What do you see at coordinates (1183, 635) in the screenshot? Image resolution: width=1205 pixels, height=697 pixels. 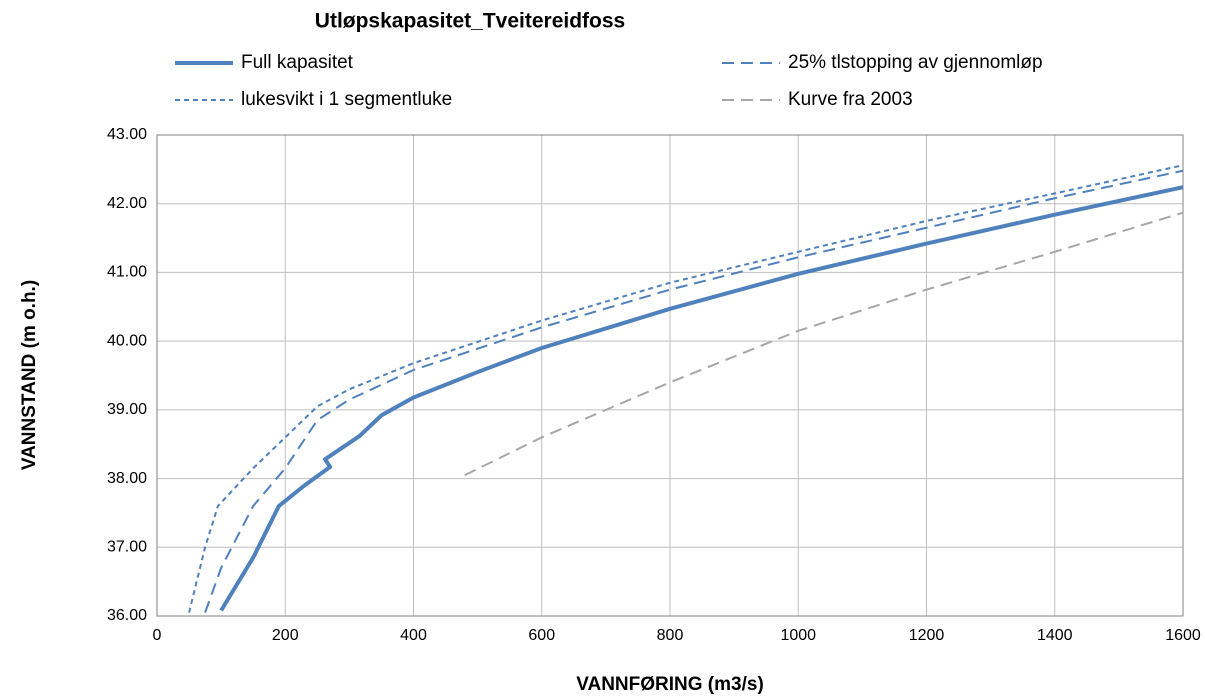 I see `x-tick-label: 1600` at bounding box center [1183, 635].